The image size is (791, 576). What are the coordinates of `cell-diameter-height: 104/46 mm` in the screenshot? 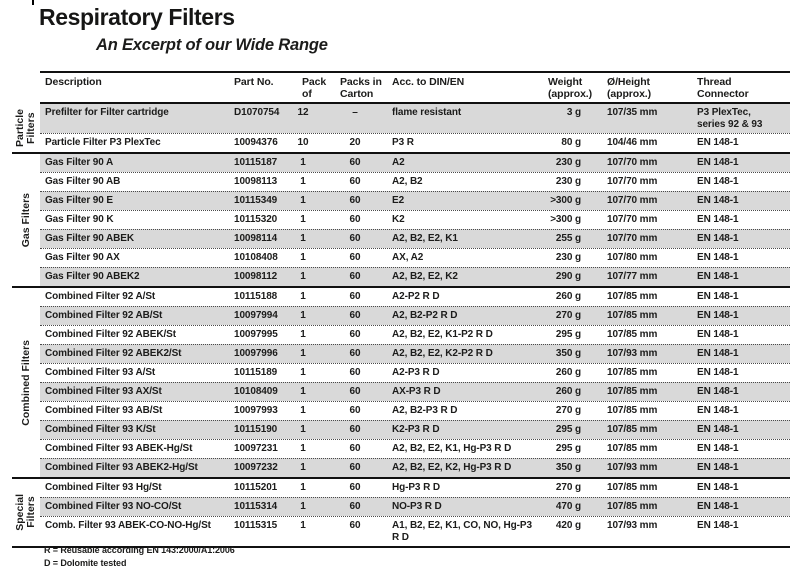 It's located at (632, 142).